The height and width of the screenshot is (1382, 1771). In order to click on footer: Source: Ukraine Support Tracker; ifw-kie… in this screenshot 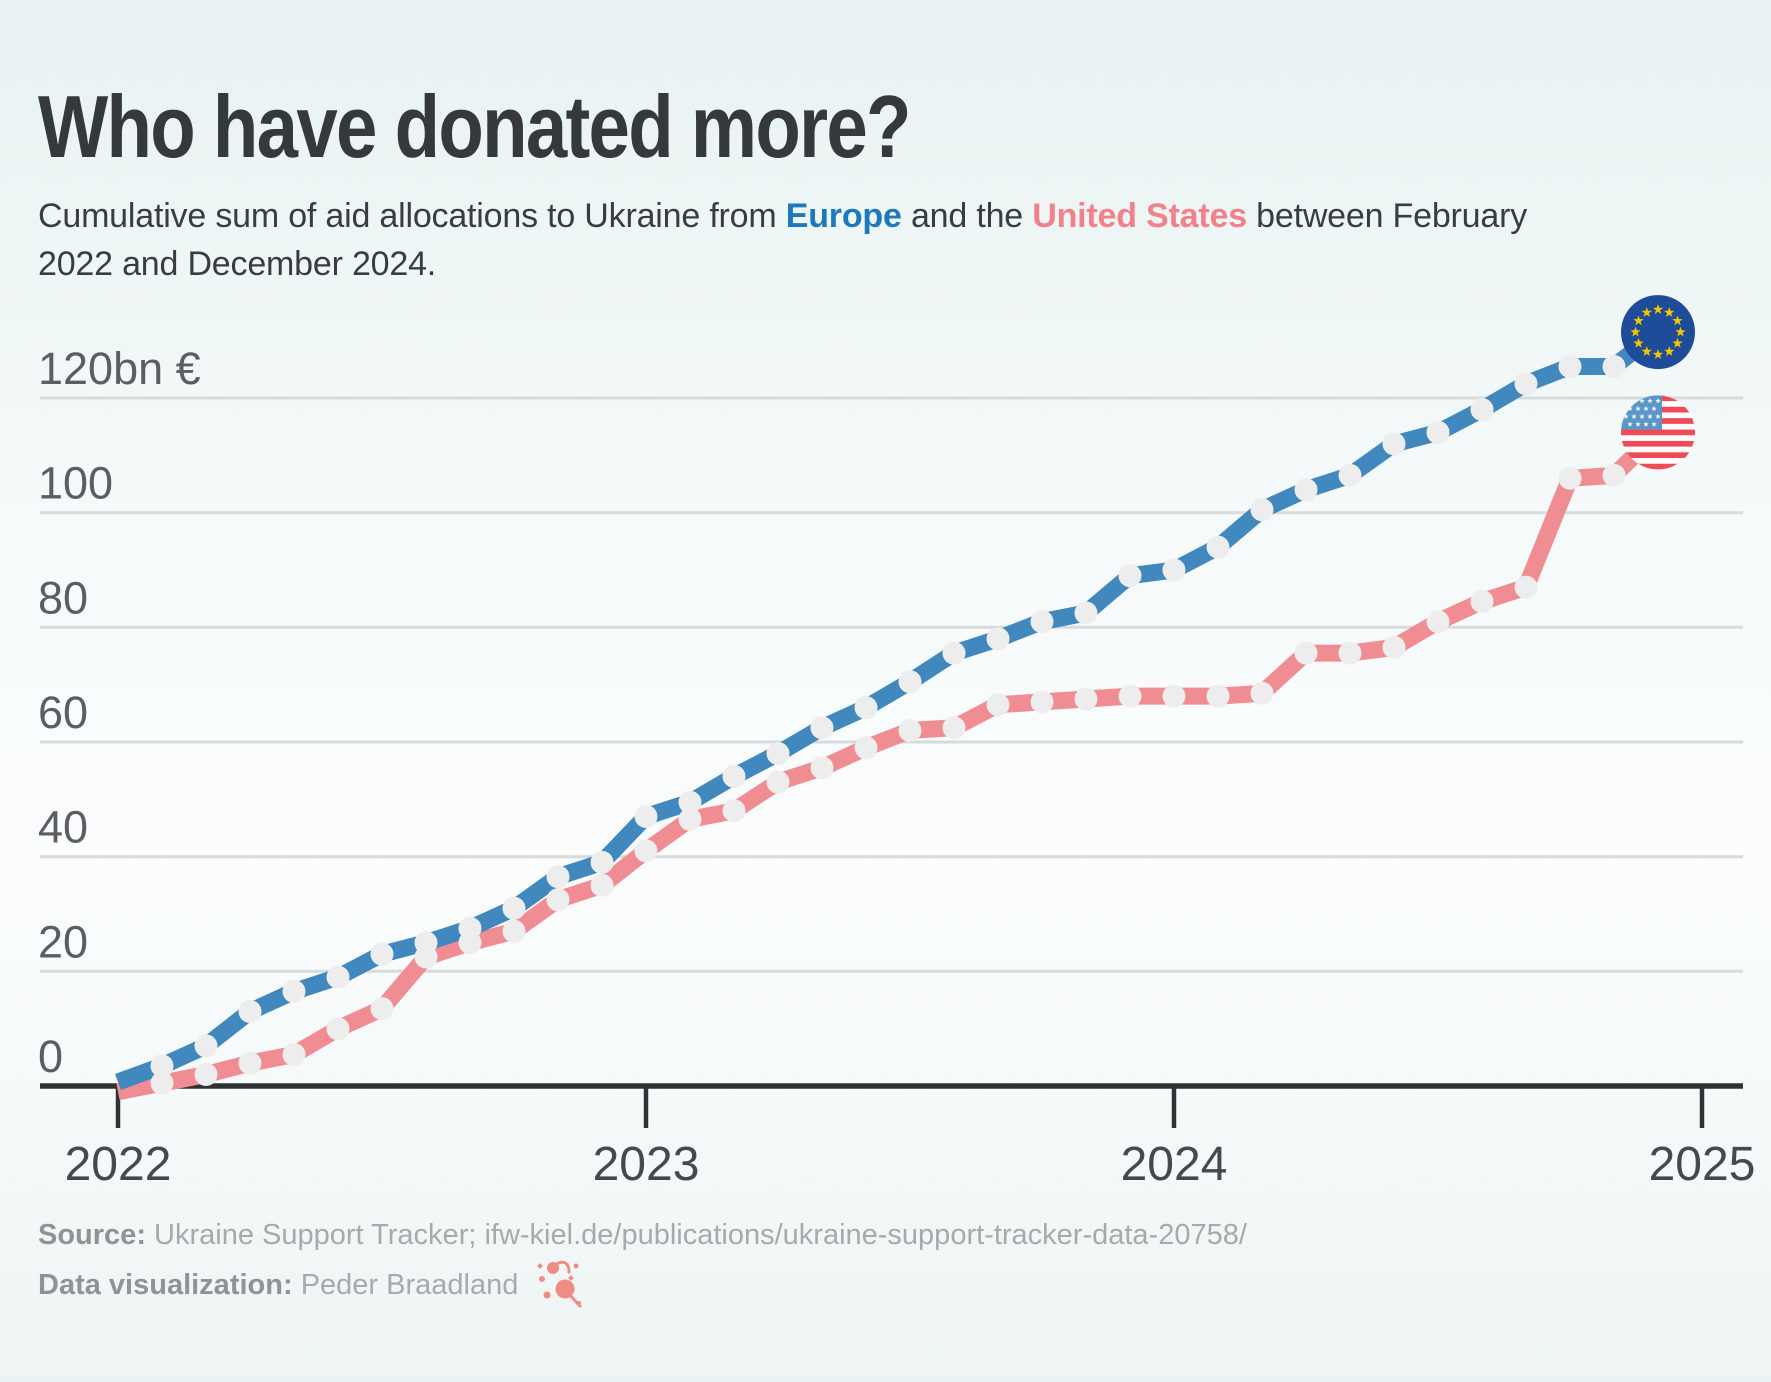, I will do `click(642, 1261)`.